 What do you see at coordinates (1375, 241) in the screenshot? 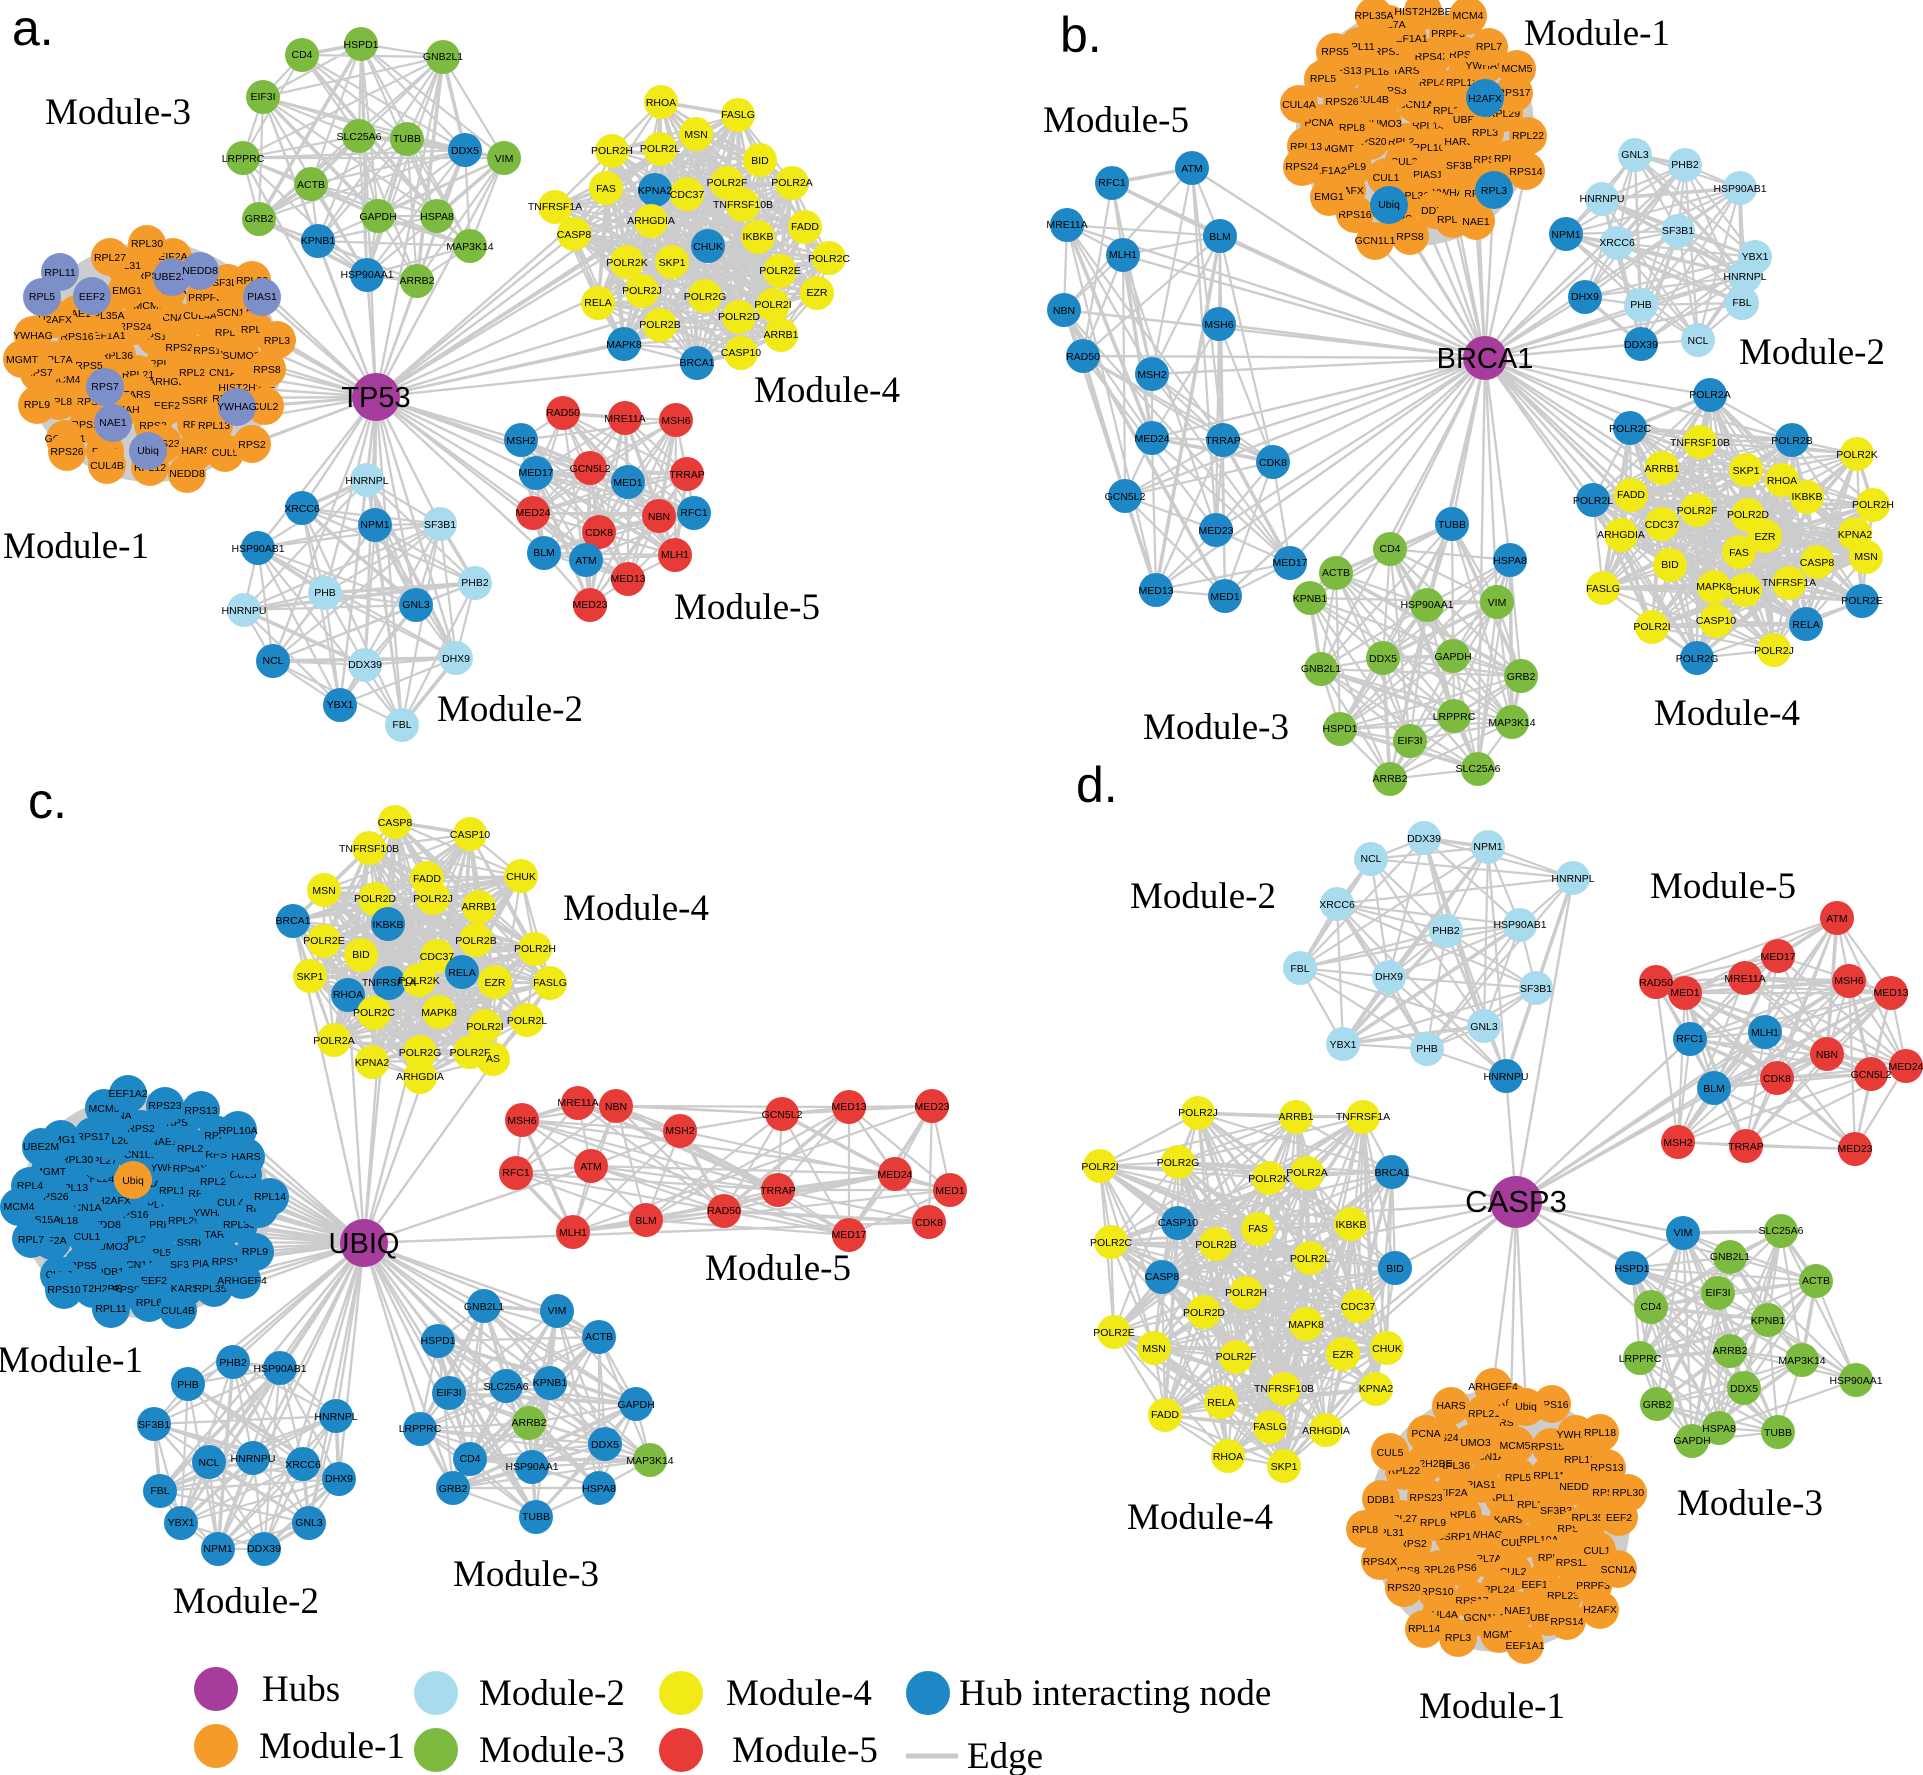
I see `svg-text: GCN1L1` at bounding box center [1375, 241].